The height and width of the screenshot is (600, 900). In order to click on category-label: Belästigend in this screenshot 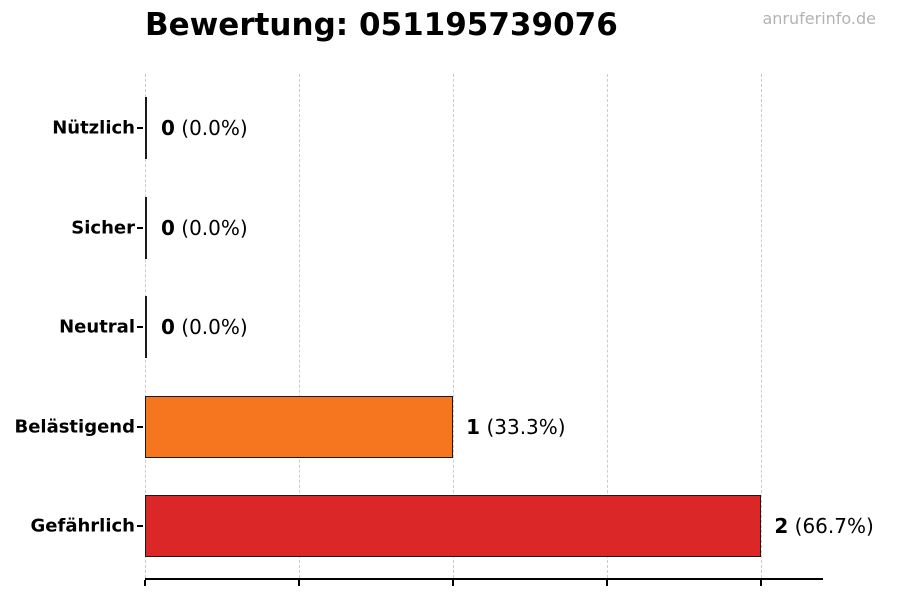, I will do `click(74, 427)`.